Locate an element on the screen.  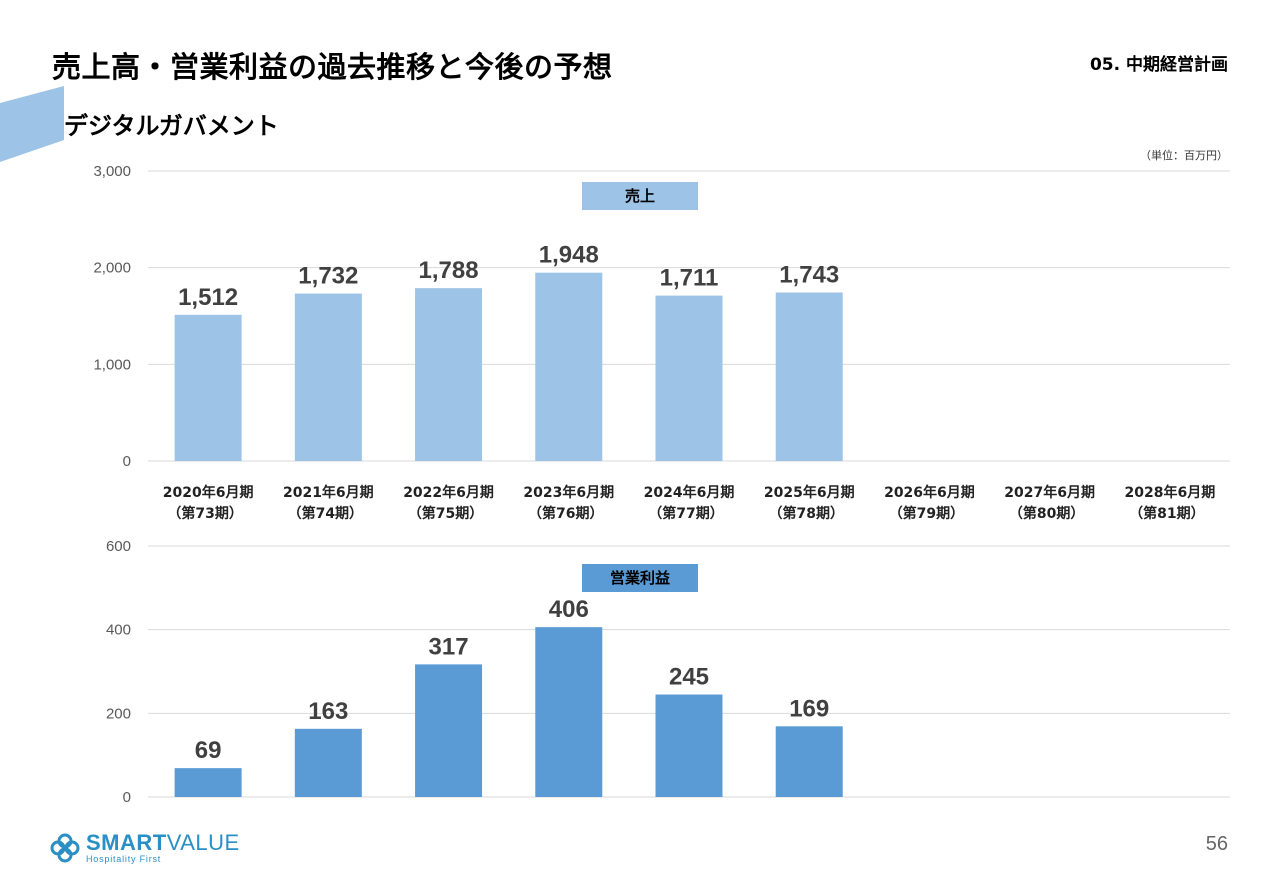
accent-banner-shape is located at coordinates (32, 124).